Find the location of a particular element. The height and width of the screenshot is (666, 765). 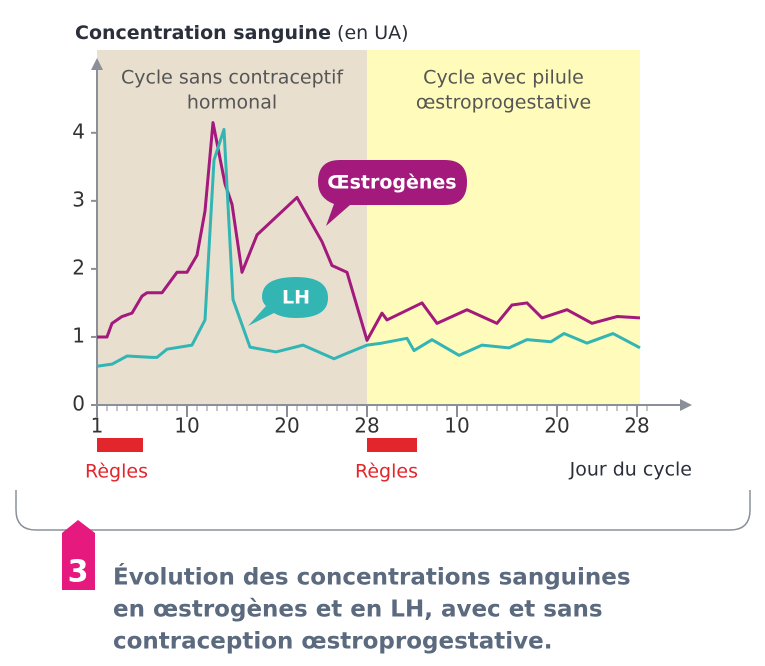

region-label: Cycle sans contraceptif is located at coordinates (232, 78).